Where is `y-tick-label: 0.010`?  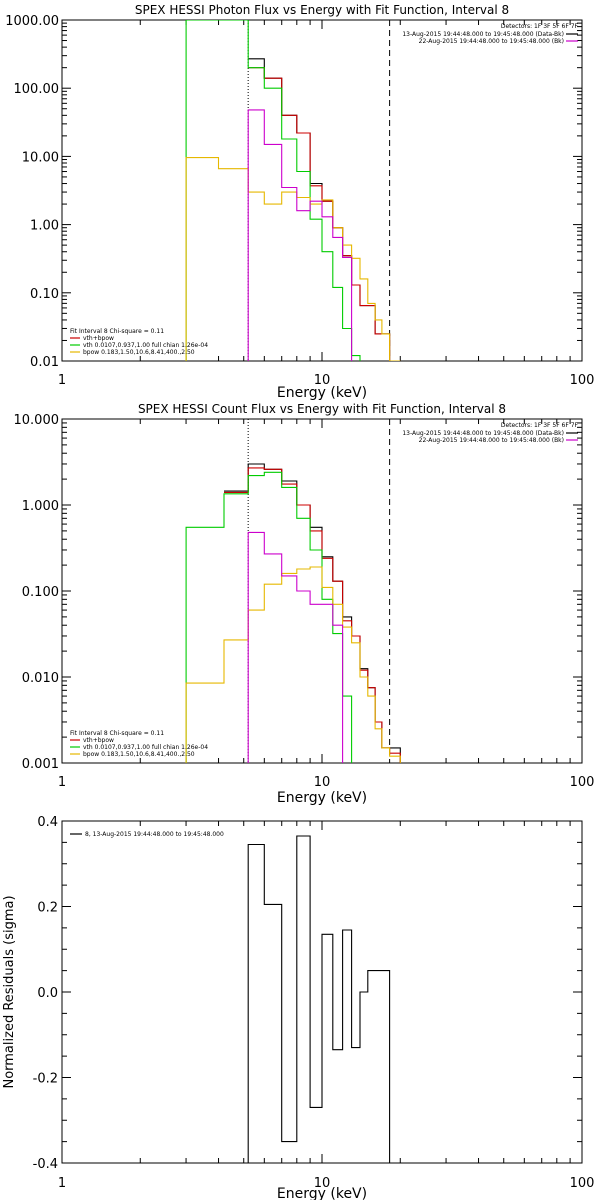
y-tick-label: 0.010 is located at coordinates (40, 678).